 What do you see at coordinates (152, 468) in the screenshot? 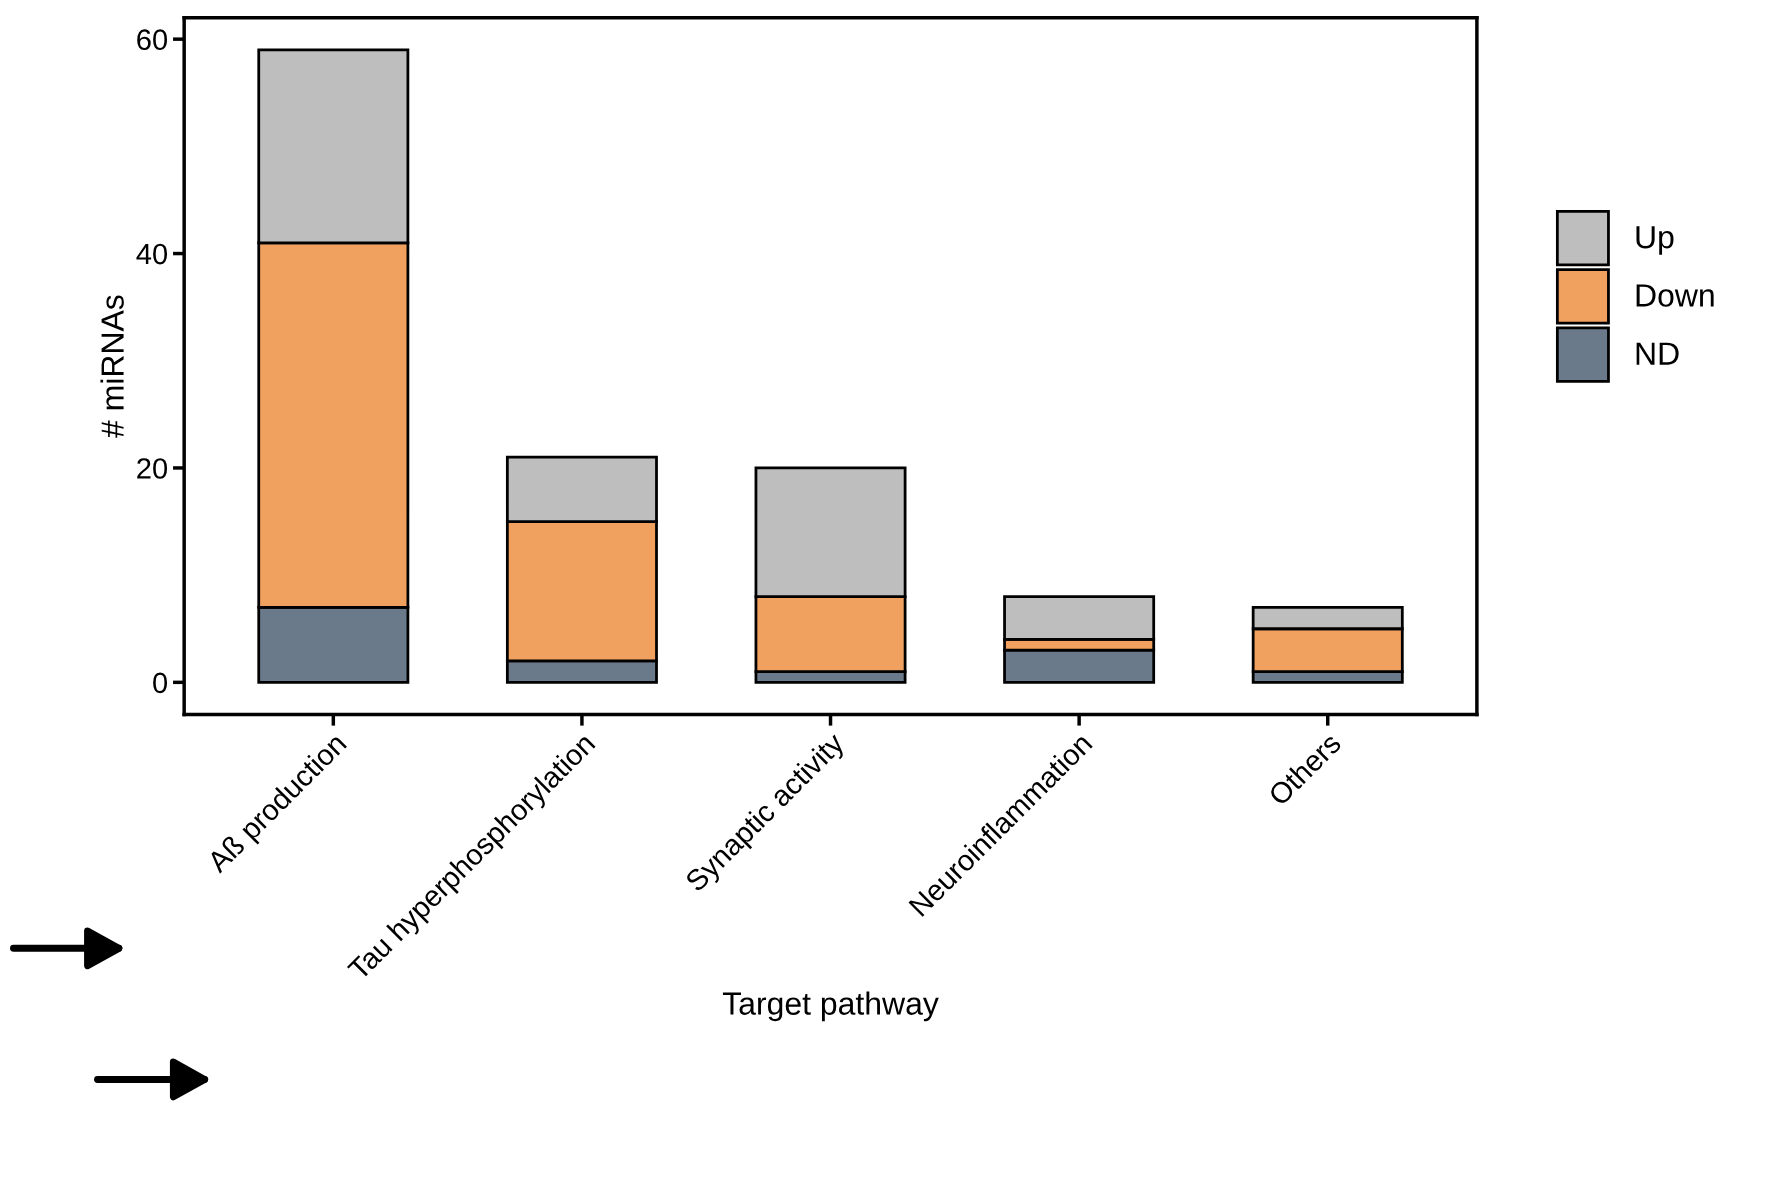
I see `y-tick-label: 20` at bounding box center [152, 468].